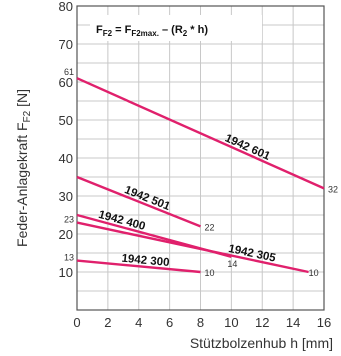 This screenshot has height=356, width=341. I want to click on y-tick-label: 50, so click(66, 120).